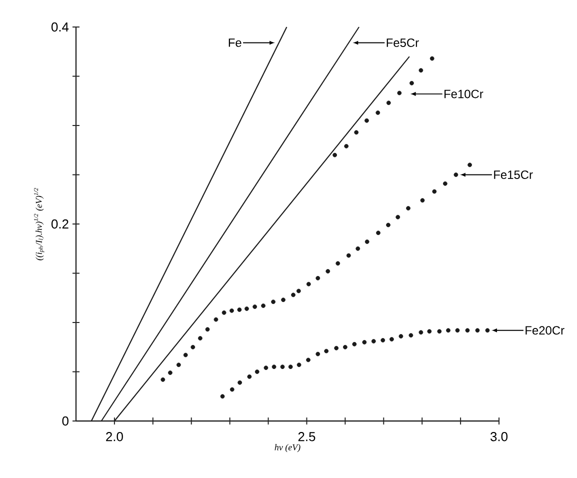  What do you see at coordinates (545, 330) in the screenshot?
I see `annotation: Fe20Cr` at bounding box center [545, 330].